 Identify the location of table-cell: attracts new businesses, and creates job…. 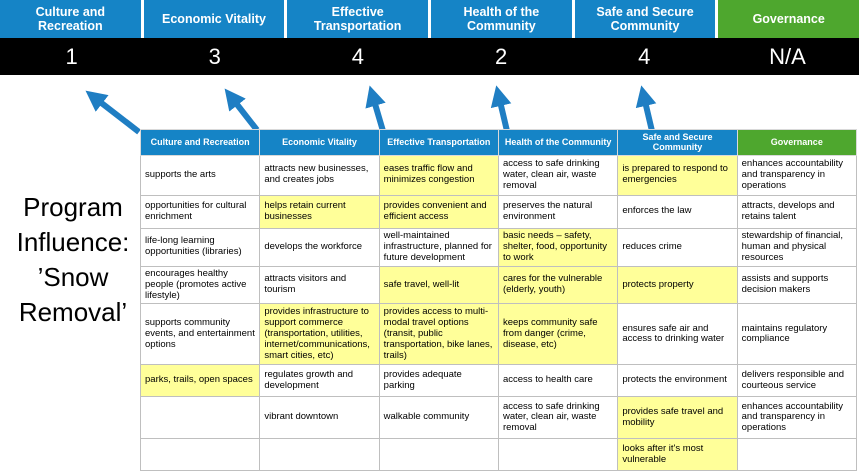
(319, 175).